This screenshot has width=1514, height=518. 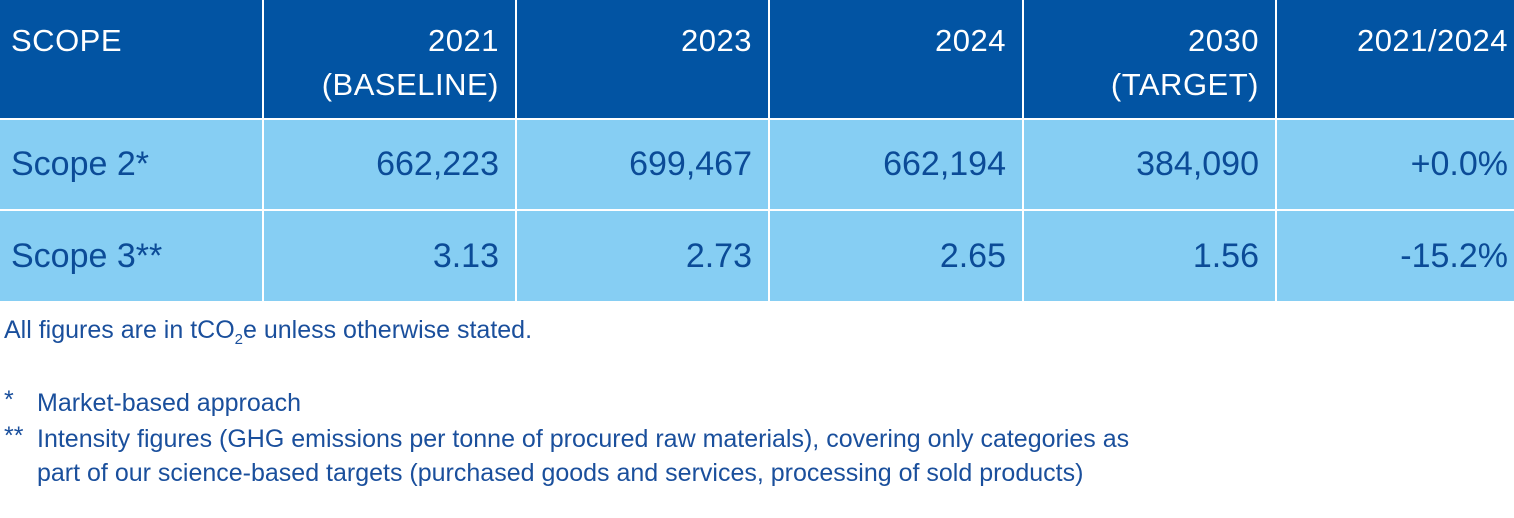 What do you see at coordinates (238, 339) in the screenshot?
I see `unit-subscript: 2` at bounding box center [238, 339].